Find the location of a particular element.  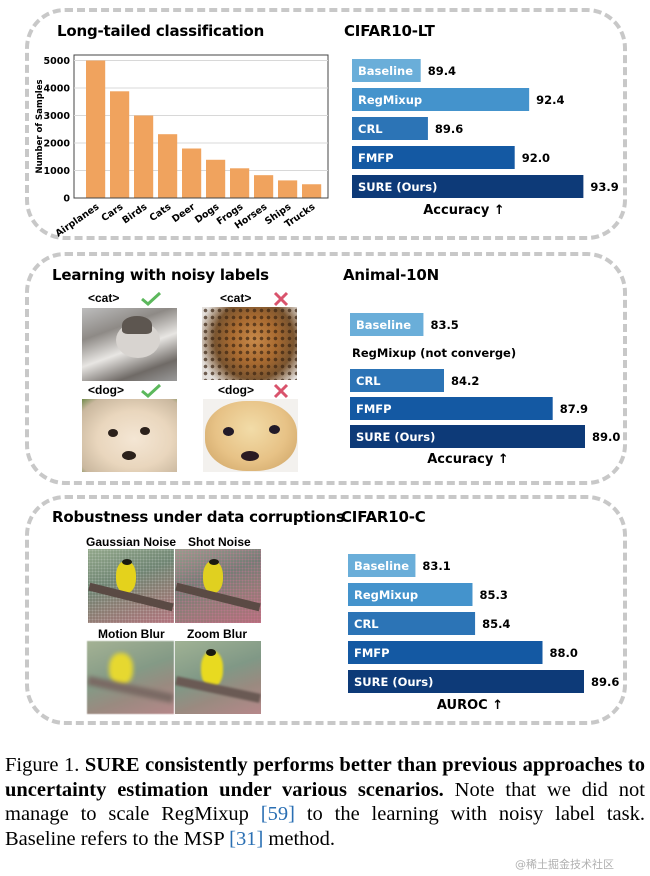

panel-title-noisy-labels: Learning with noisy labels is located at coordinates (160, 275).